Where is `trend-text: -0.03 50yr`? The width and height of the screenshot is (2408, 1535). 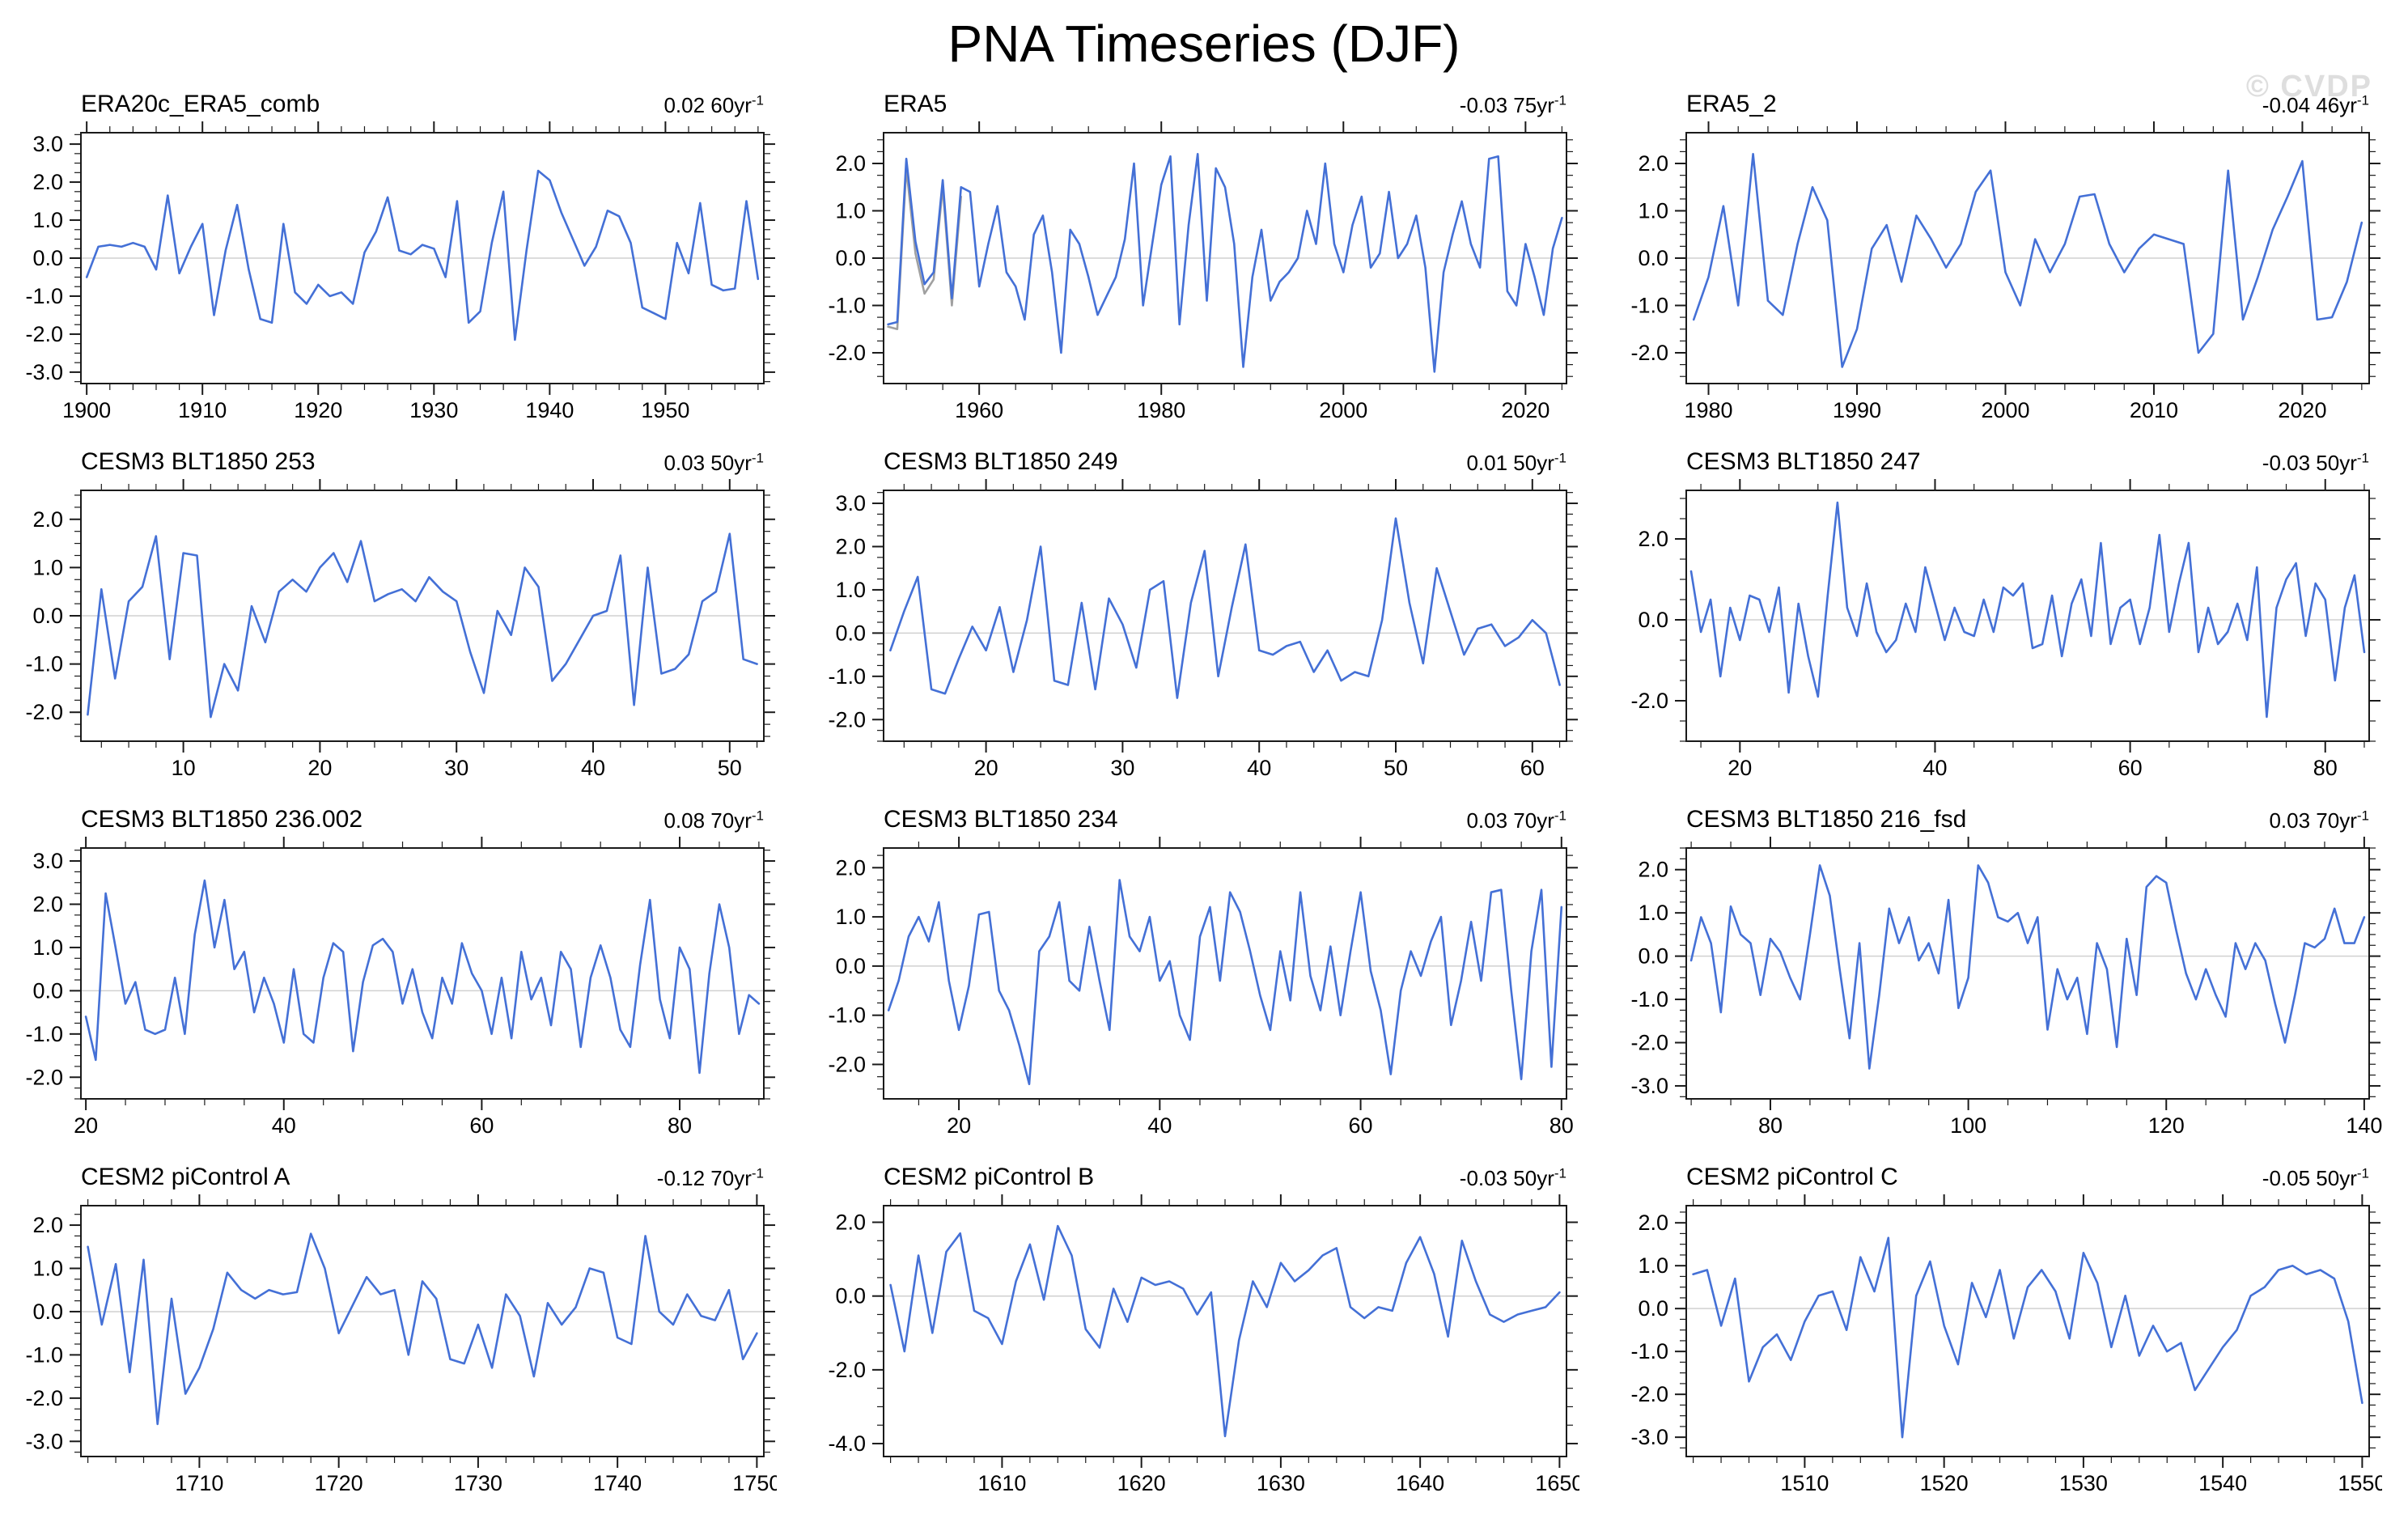 trend-text: -0.03 50yr is located at coordinates (1506, 1178).